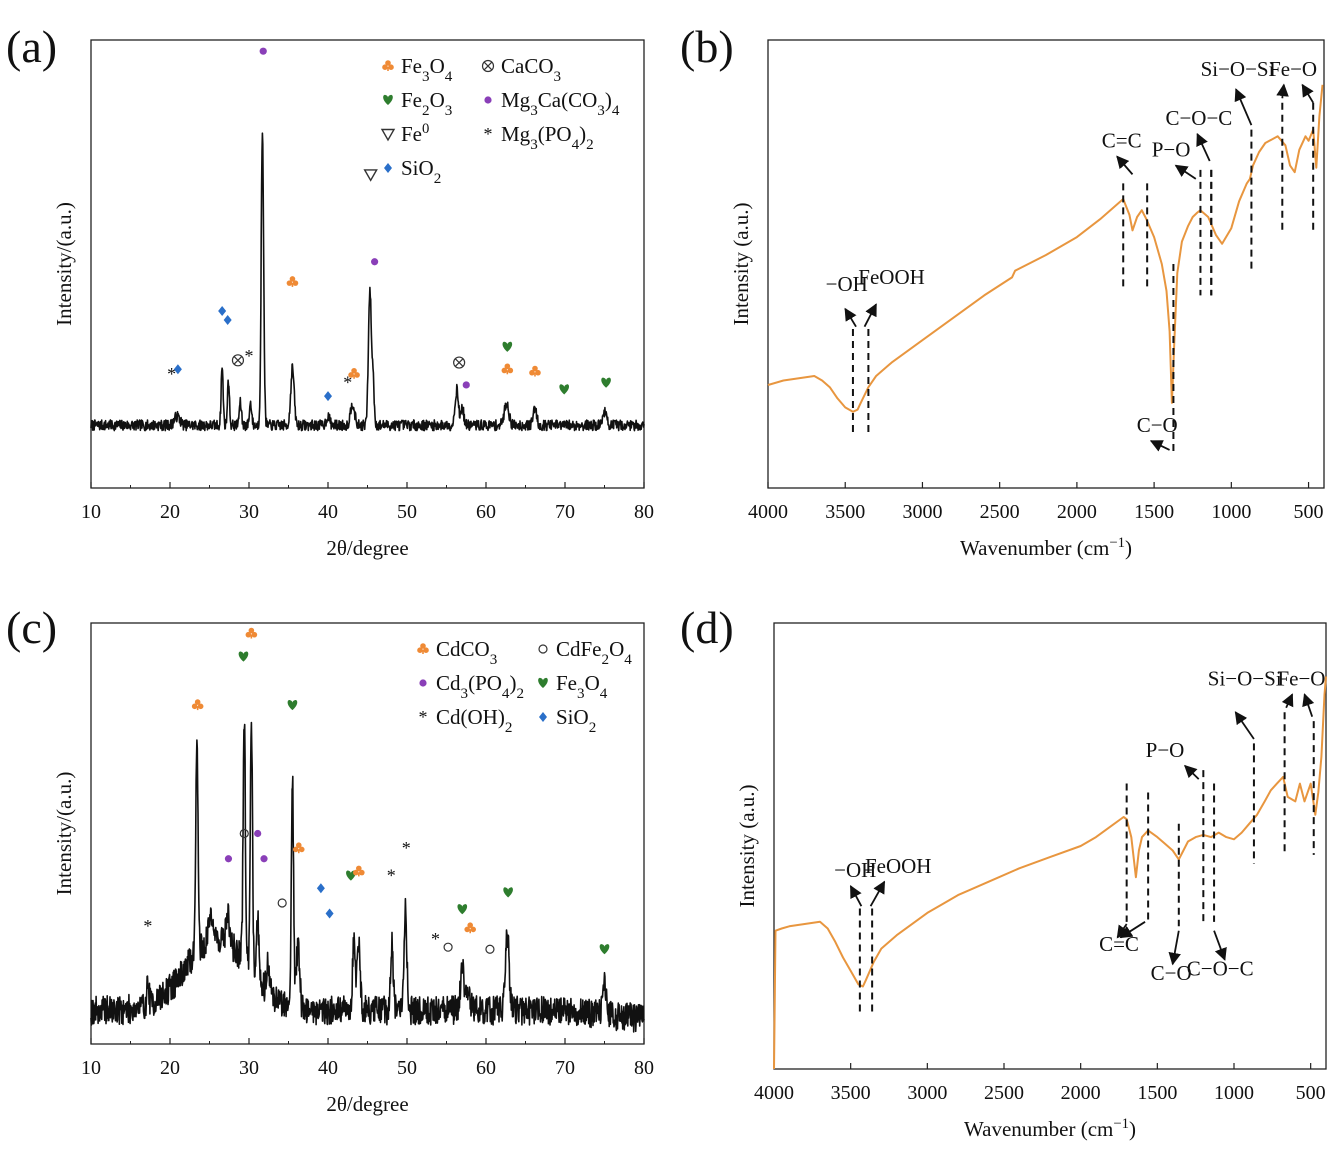 The image size is (1339, 1163). What do you see at coordinates (466, 652) in the screenshot?
I see `c-legend-label: CdCO3` at bounding box center [466, 652].